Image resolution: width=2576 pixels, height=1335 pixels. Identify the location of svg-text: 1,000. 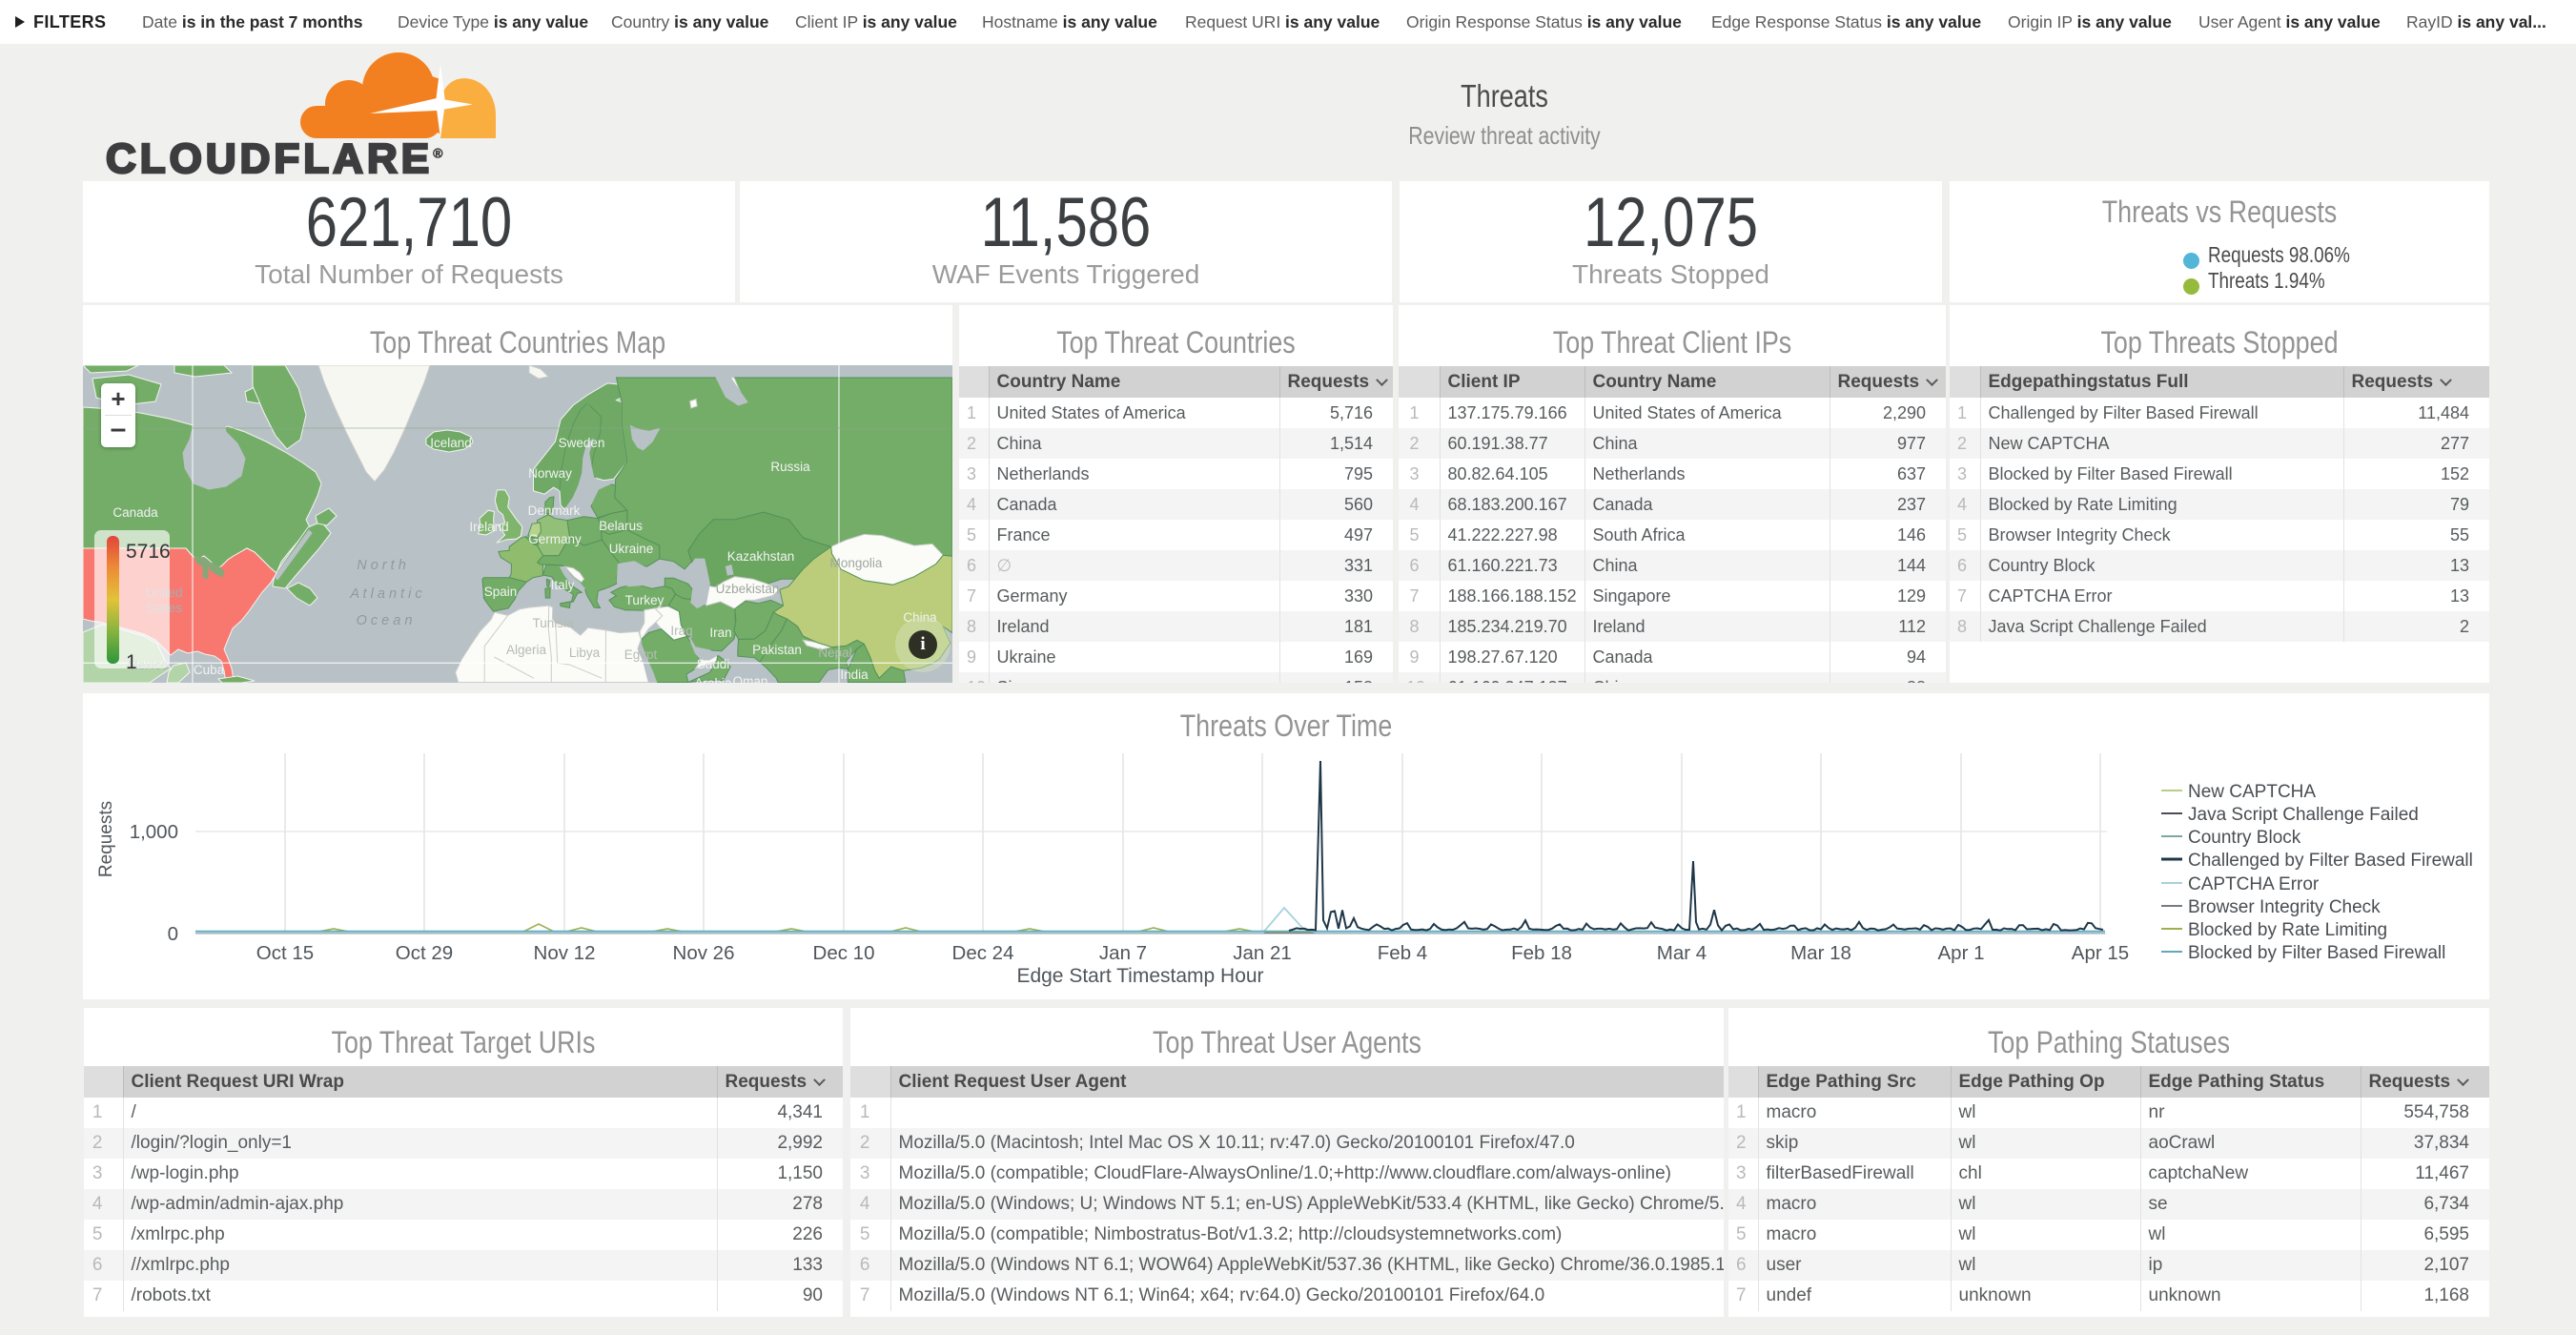
(154, 832).